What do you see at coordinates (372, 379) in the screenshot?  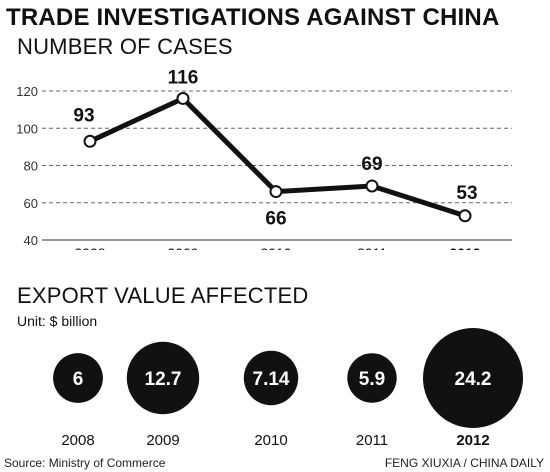 I see `export-value-label: 5.9` at bounding box center [372, 379].